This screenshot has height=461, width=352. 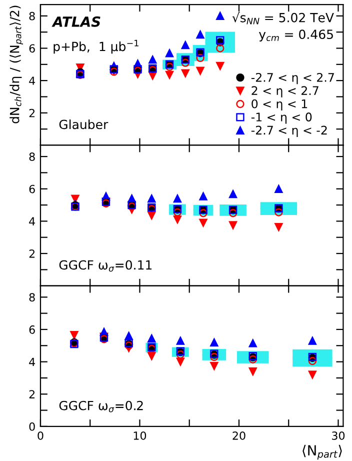 I want to click on x-axis-title: ⟨N$_{part}$⟩, so click(x=322, y=452).